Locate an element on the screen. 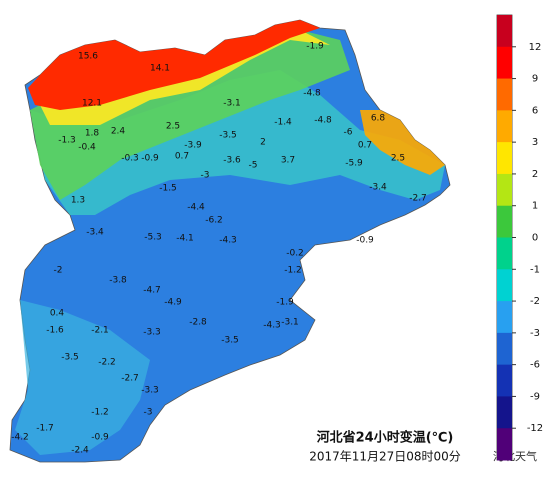  station-value: -1.5 is located at coordinates (168, 189).